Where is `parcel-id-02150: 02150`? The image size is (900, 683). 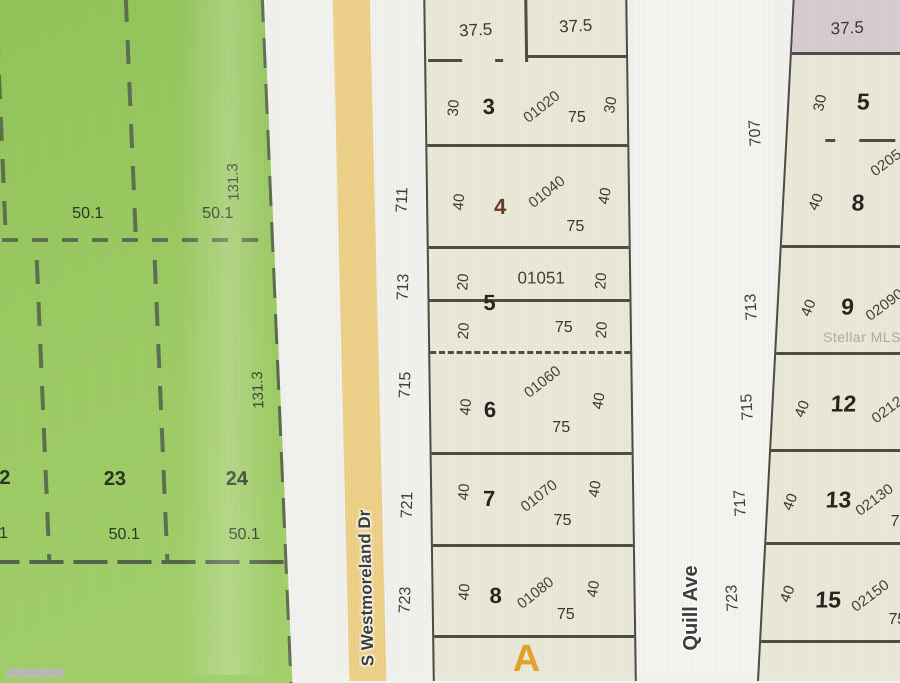
parcel-id-02150: 02150 is located at coordinates (870, 596).